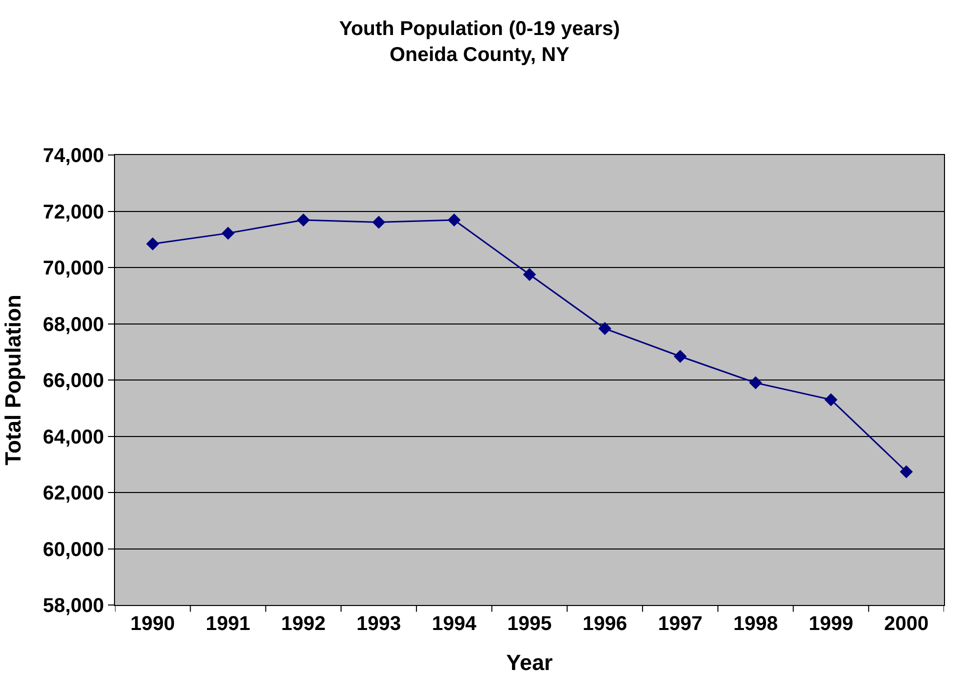 Image resolution: width=959 pixels, height=700 pixels. What do you see at coordinates (906, 624) in the screenshot?
I see `x-tick-label: 2000` at bounding box center [906, 624].